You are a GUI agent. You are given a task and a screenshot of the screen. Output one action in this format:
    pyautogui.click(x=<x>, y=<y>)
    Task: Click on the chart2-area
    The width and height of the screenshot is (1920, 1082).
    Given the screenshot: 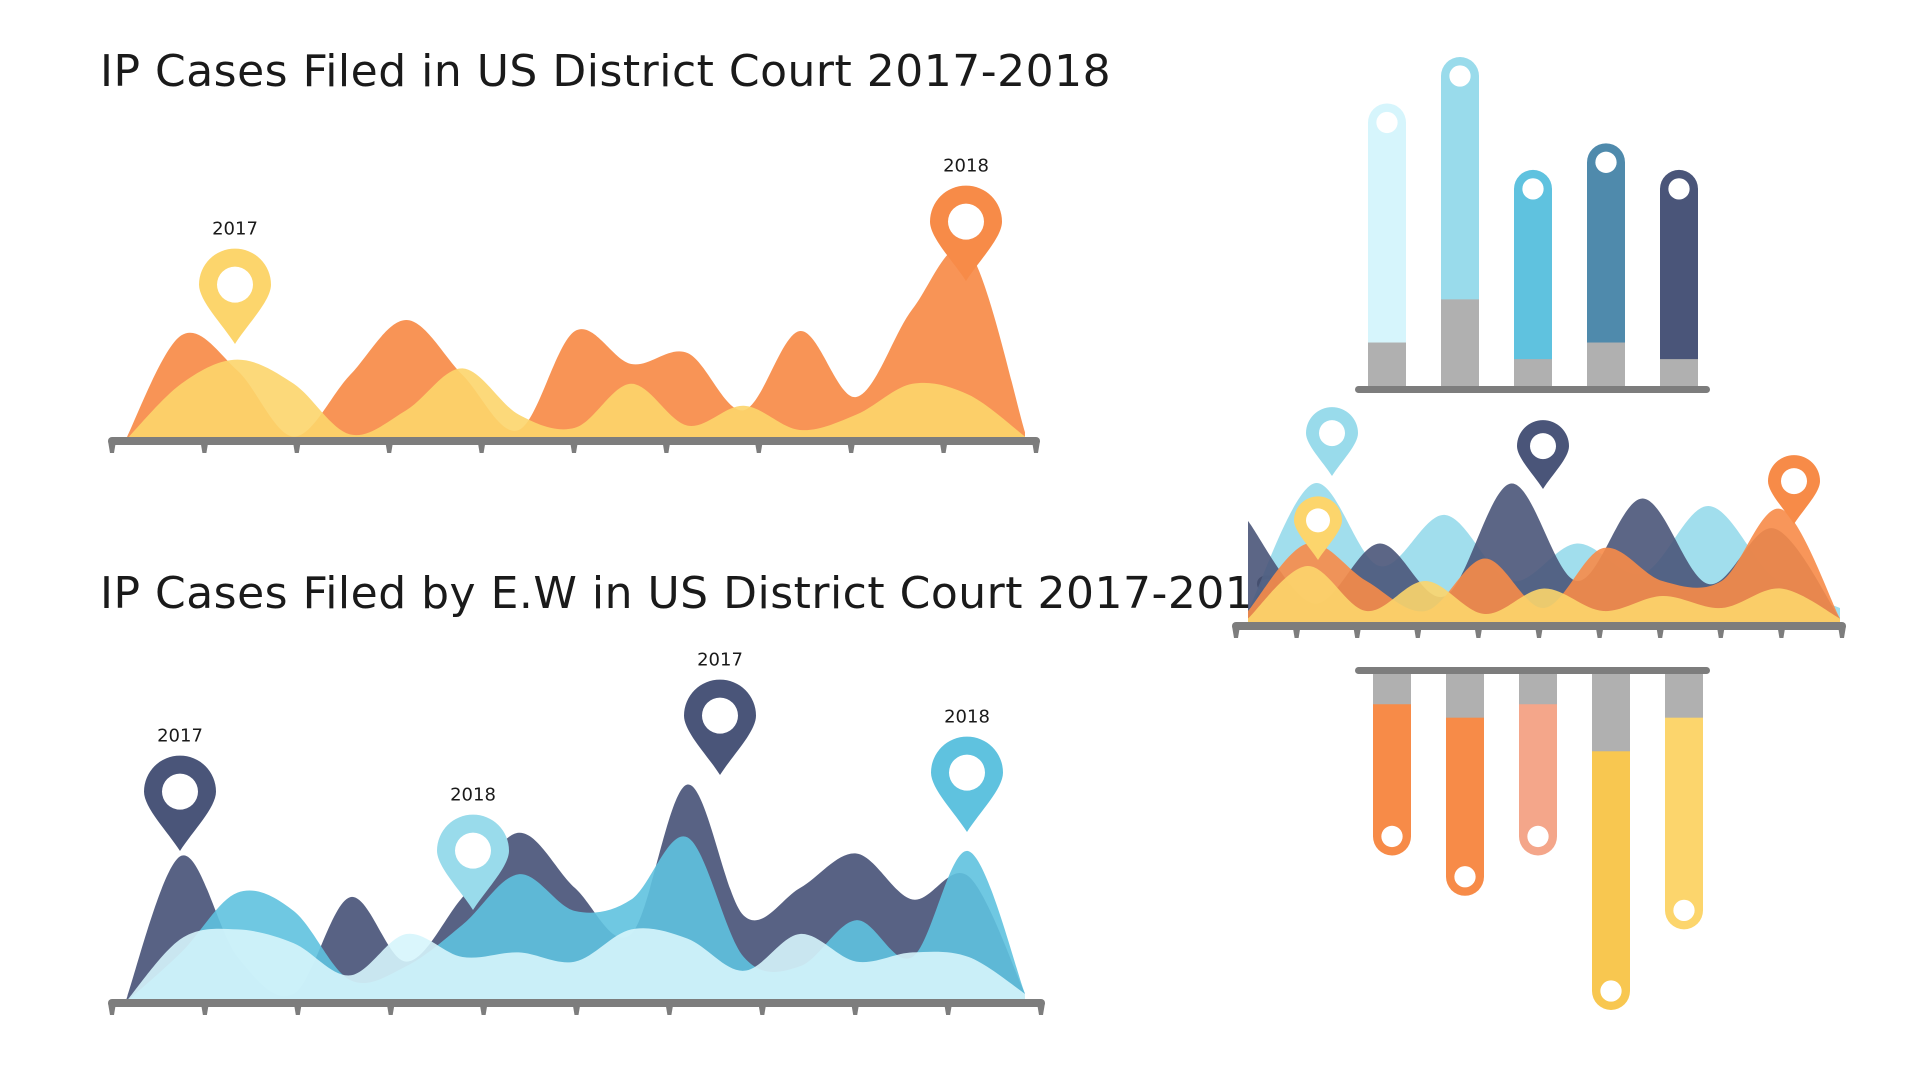 What is the action you would take?
    pyautogui.click(x=575, y=893)
    